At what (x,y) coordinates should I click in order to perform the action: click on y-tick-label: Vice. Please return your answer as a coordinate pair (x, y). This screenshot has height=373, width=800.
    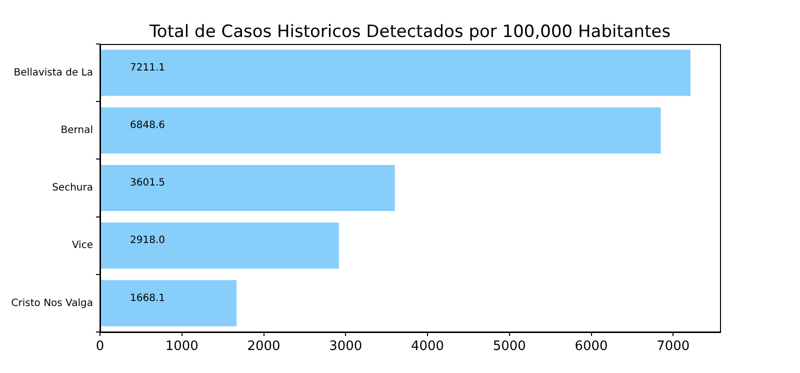
    Looking at the image, I should click on (82, 246).